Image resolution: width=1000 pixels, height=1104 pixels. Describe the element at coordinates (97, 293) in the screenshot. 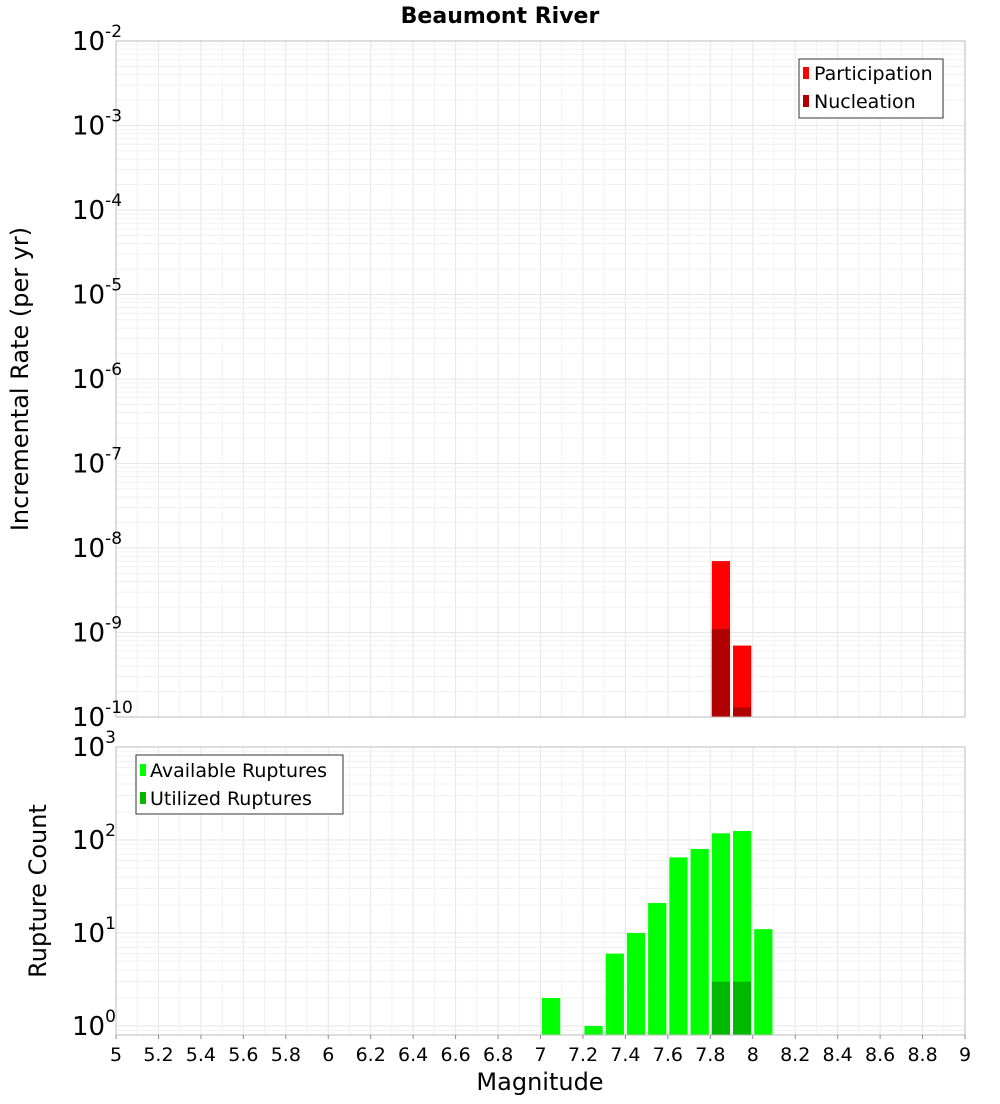

I see `rate-y-tick-label: 10⁻⁵` at that location.